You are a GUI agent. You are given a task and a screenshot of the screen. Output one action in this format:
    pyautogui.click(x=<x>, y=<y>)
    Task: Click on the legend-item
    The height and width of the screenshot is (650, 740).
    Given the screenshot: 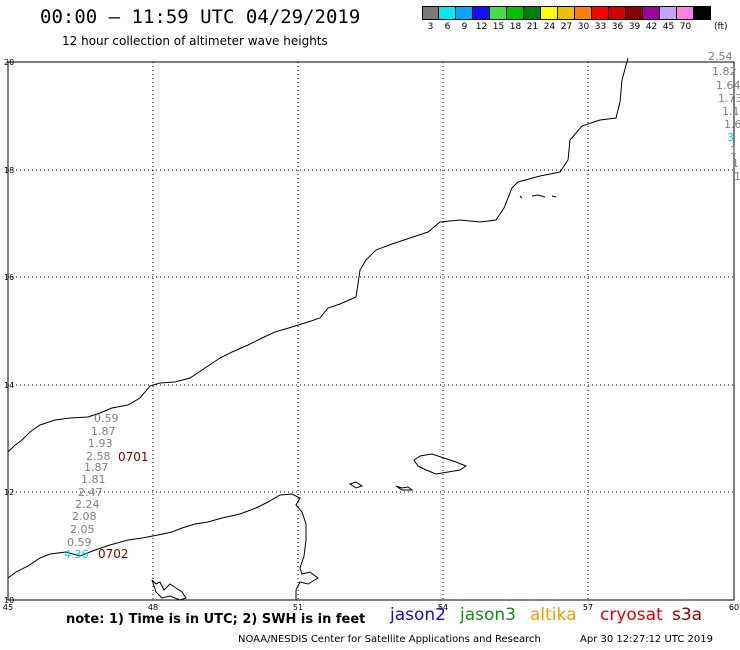 What is the action you would take?
    pyautogui.click(x=702, y=19)
    